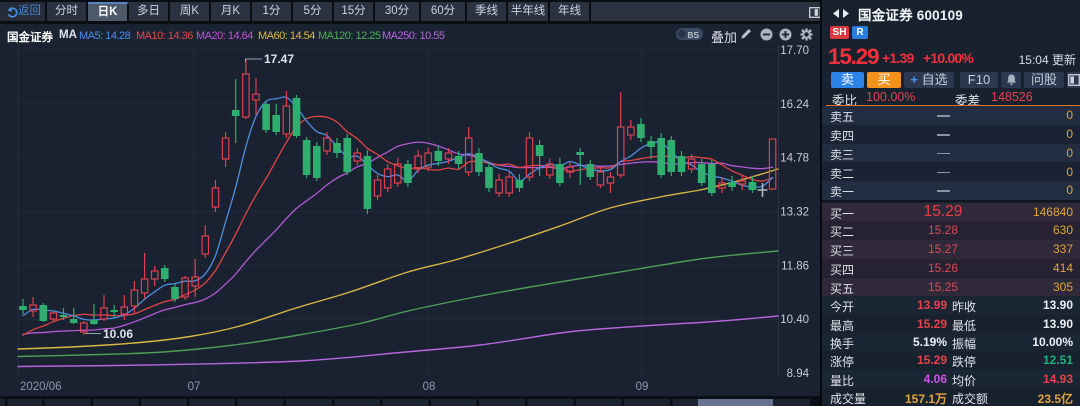 The width and height of the screenshot is (1080, 406). What do you see at coordinates (794, 320) in the screenshot?
I see `svg-text: 10.40` at bounding box center [794, 320].